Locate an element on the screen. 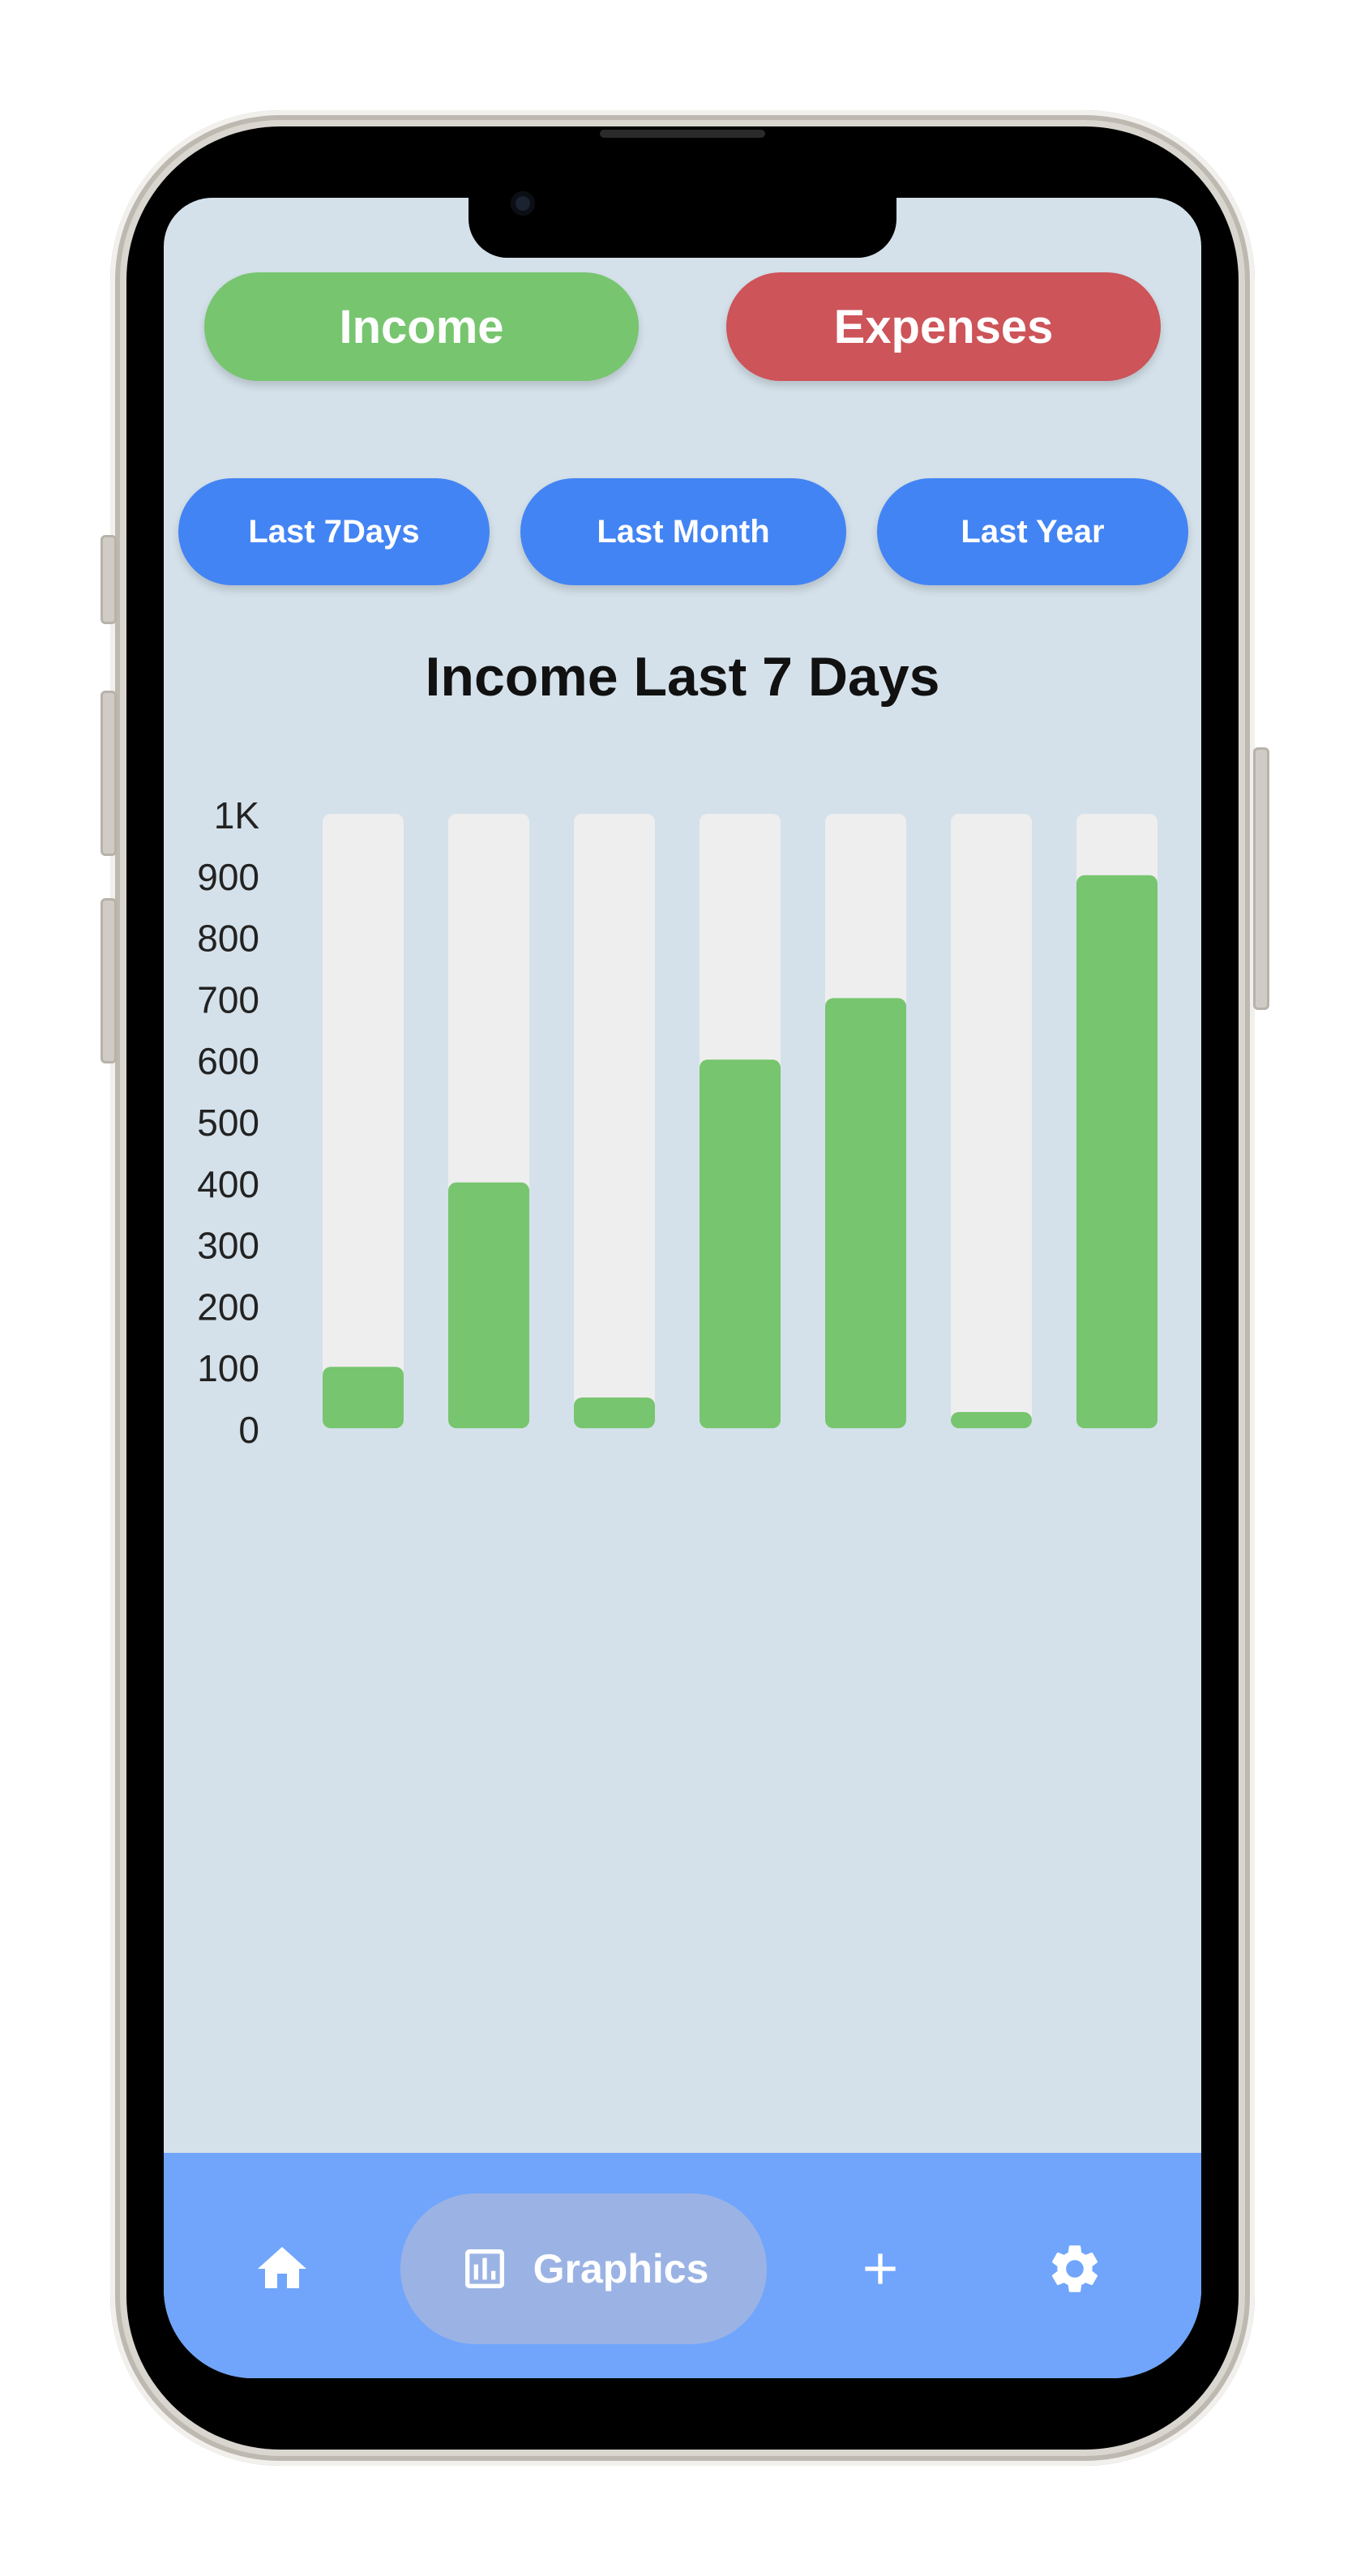 Image resolution: width=1365 pixels, height=2576 pixels. bar-21/03 is located at coordinates (364, 1397).